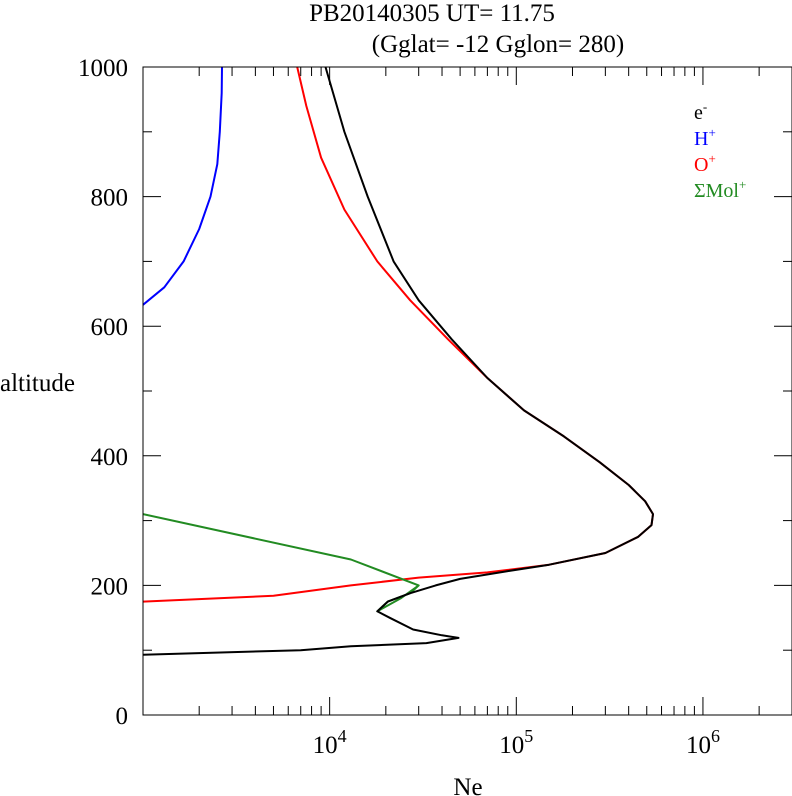 The height and width of the screenshot is (796, 792). Describe the element at coordinates (705, 137) in the screenshot. I see `legend-entry: H+` at that location.